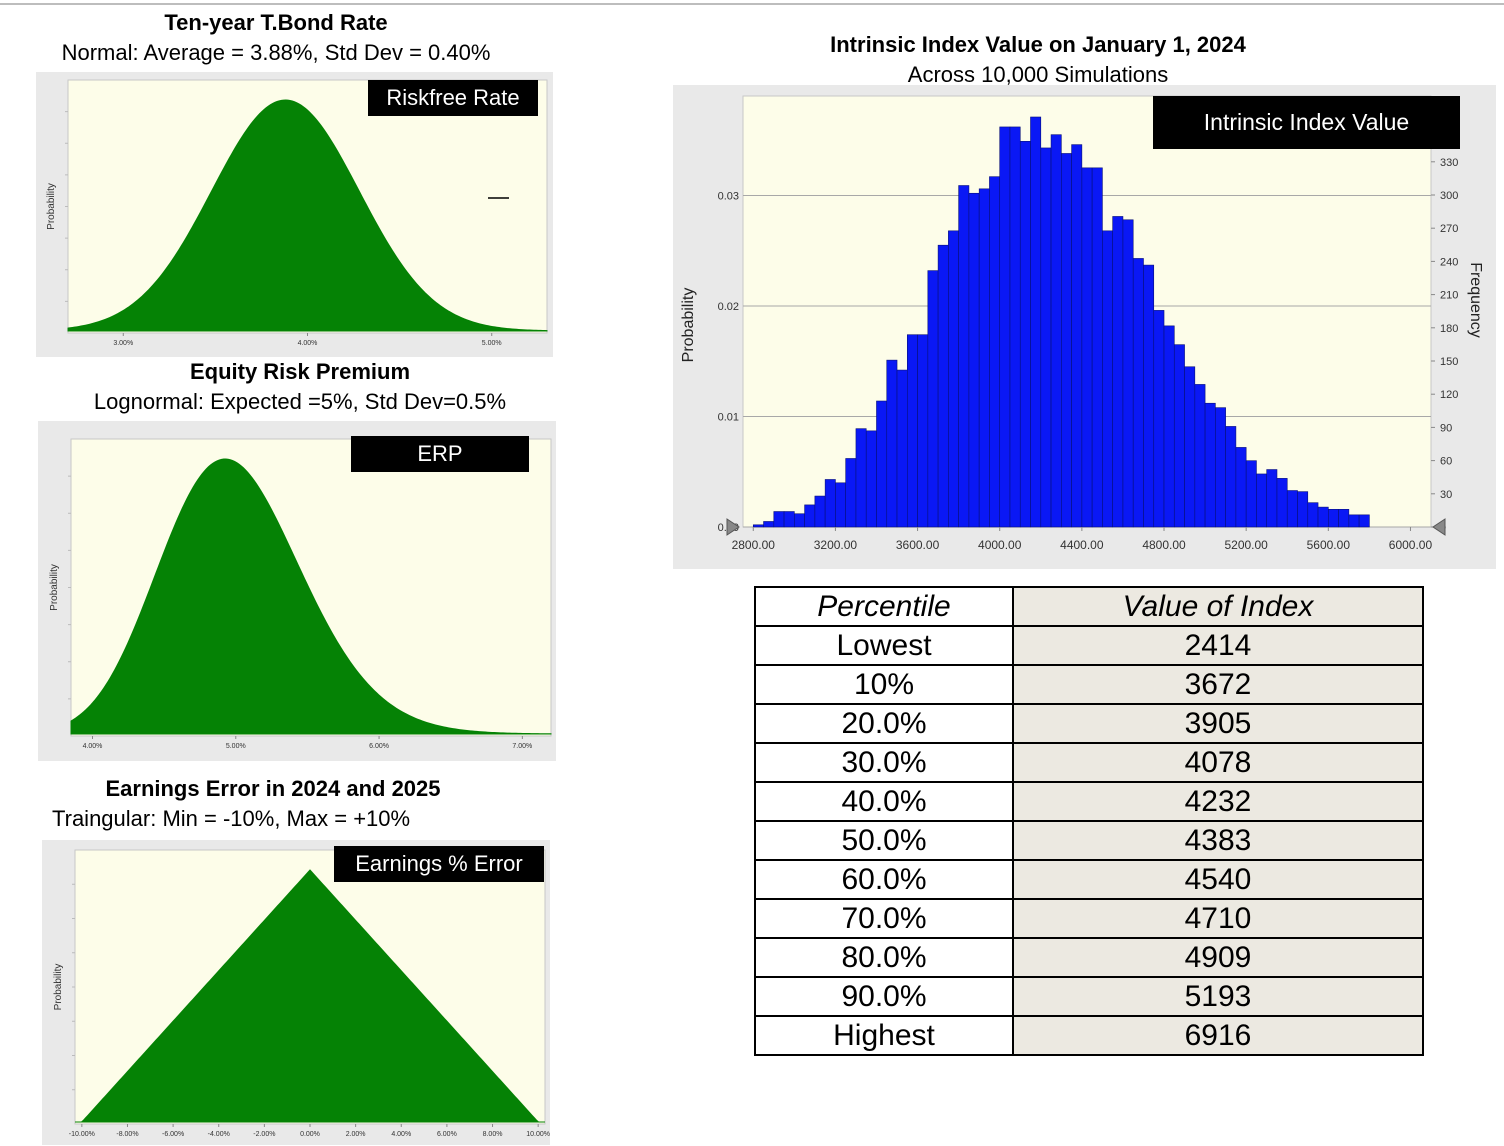  Describe the element at coordinates (492, 343) in the screenshot. I see `bond-x-tick-label: 5.00%` at that location.